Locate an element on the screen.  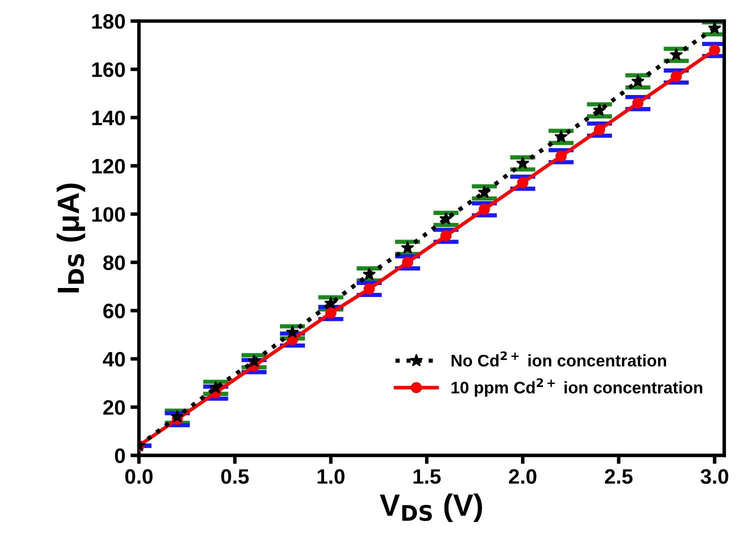
x-tick-label: 1.5 is located at coordinates (427, 476).